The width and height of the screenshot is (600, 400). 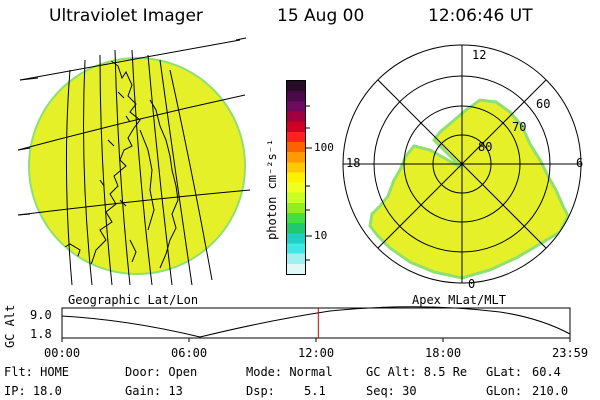 I want to click on timeline-xtick-0600: 06:00, so click(x=189, y=353).